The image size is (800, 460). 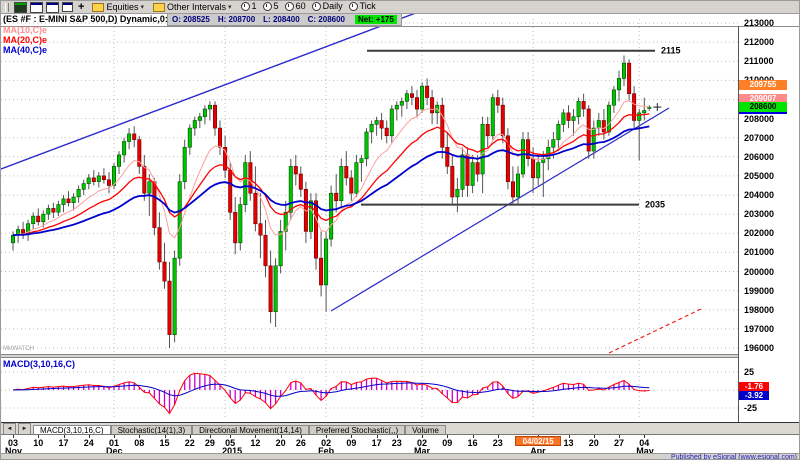 What do you see at coordinates (300, 6) in the screenshot?
I see `interval-label: 60` at bounding box center [300, 6].